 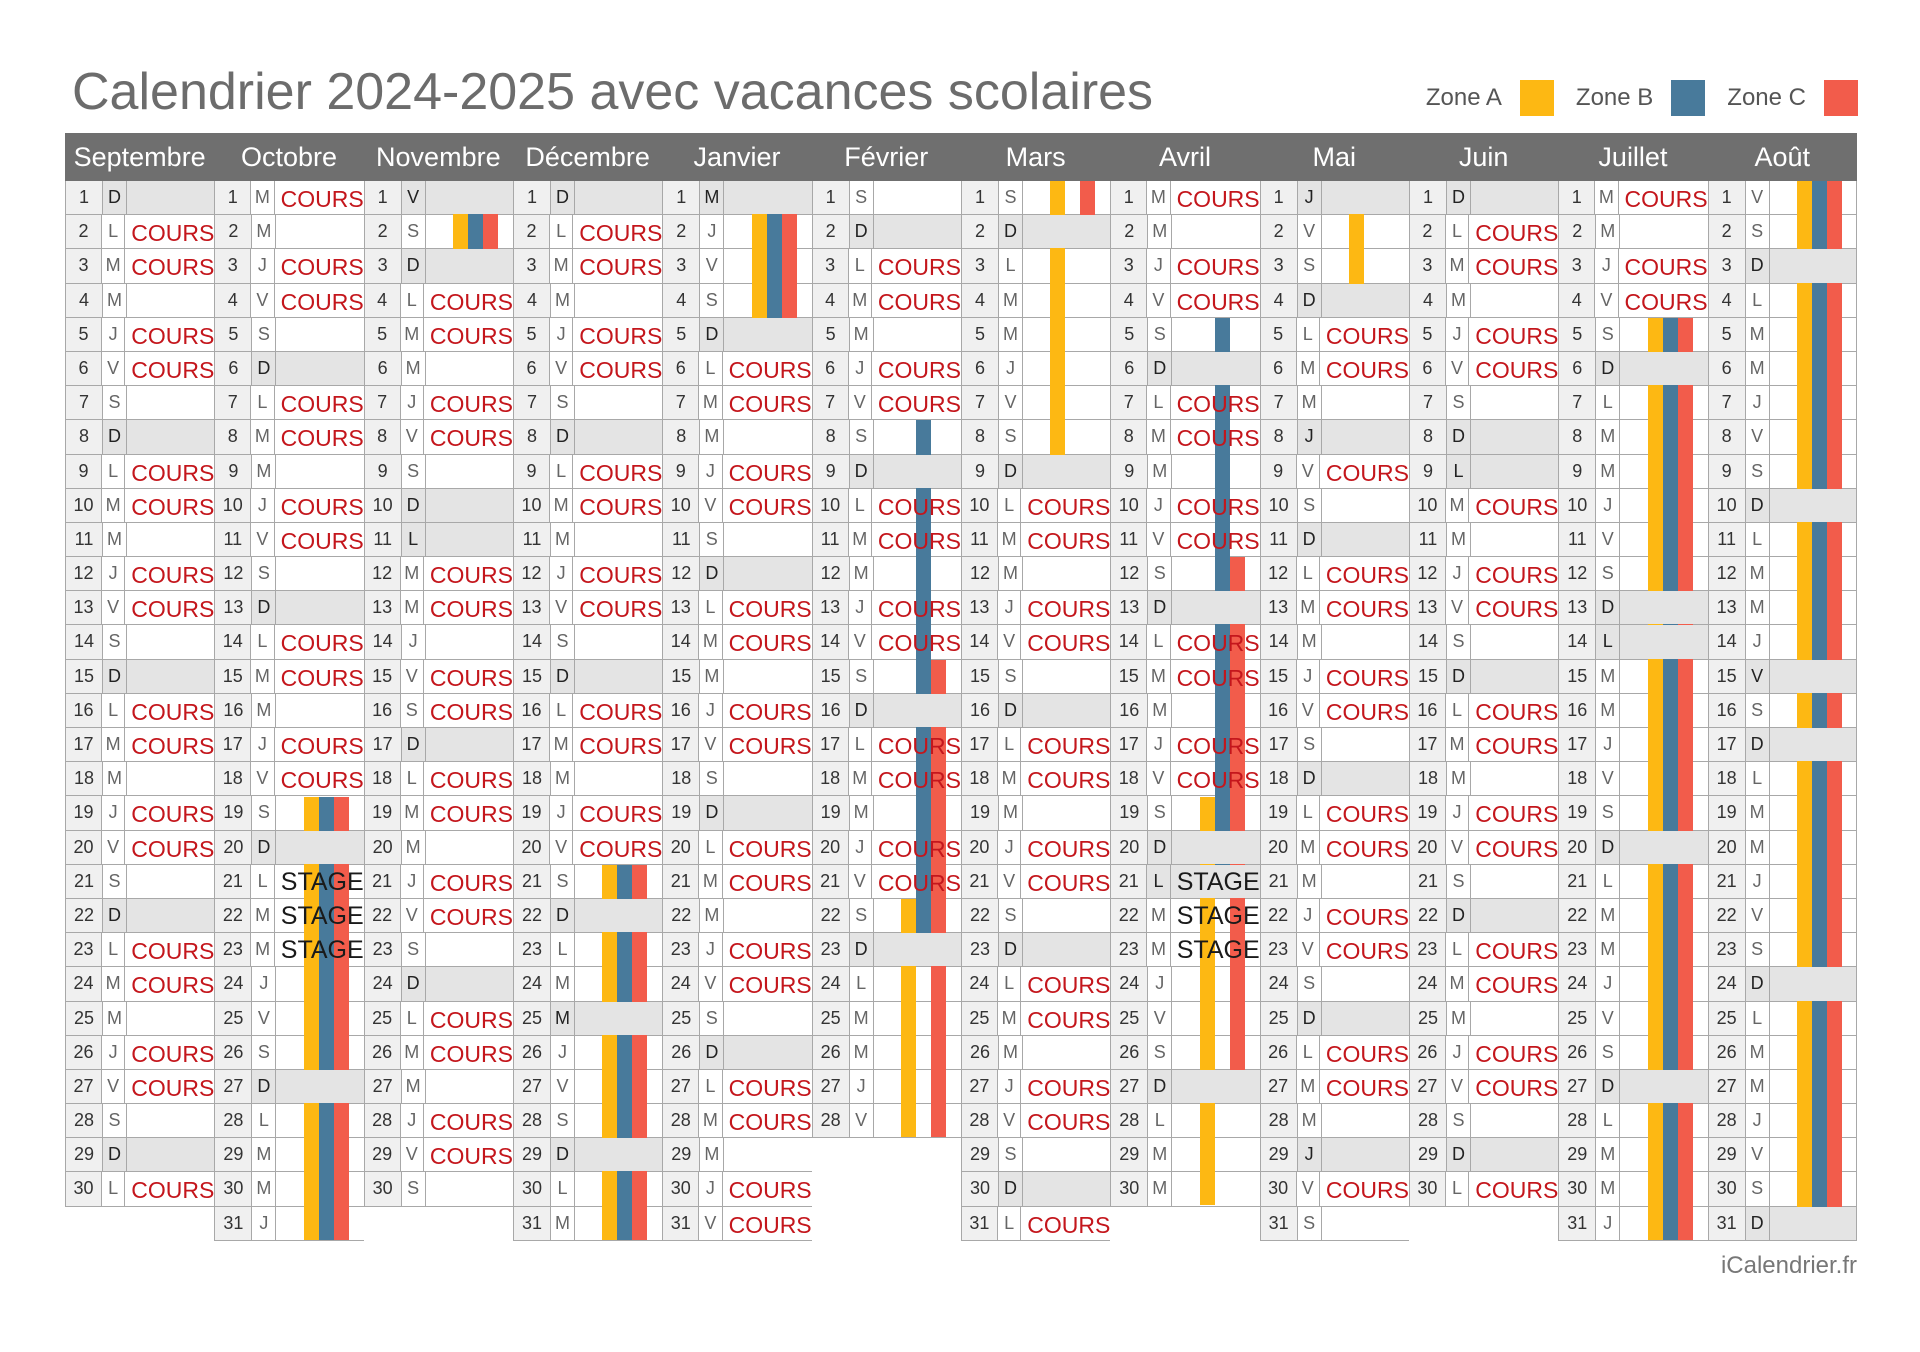 I want to click on day-number: 19, so click(x=1427, y=813).